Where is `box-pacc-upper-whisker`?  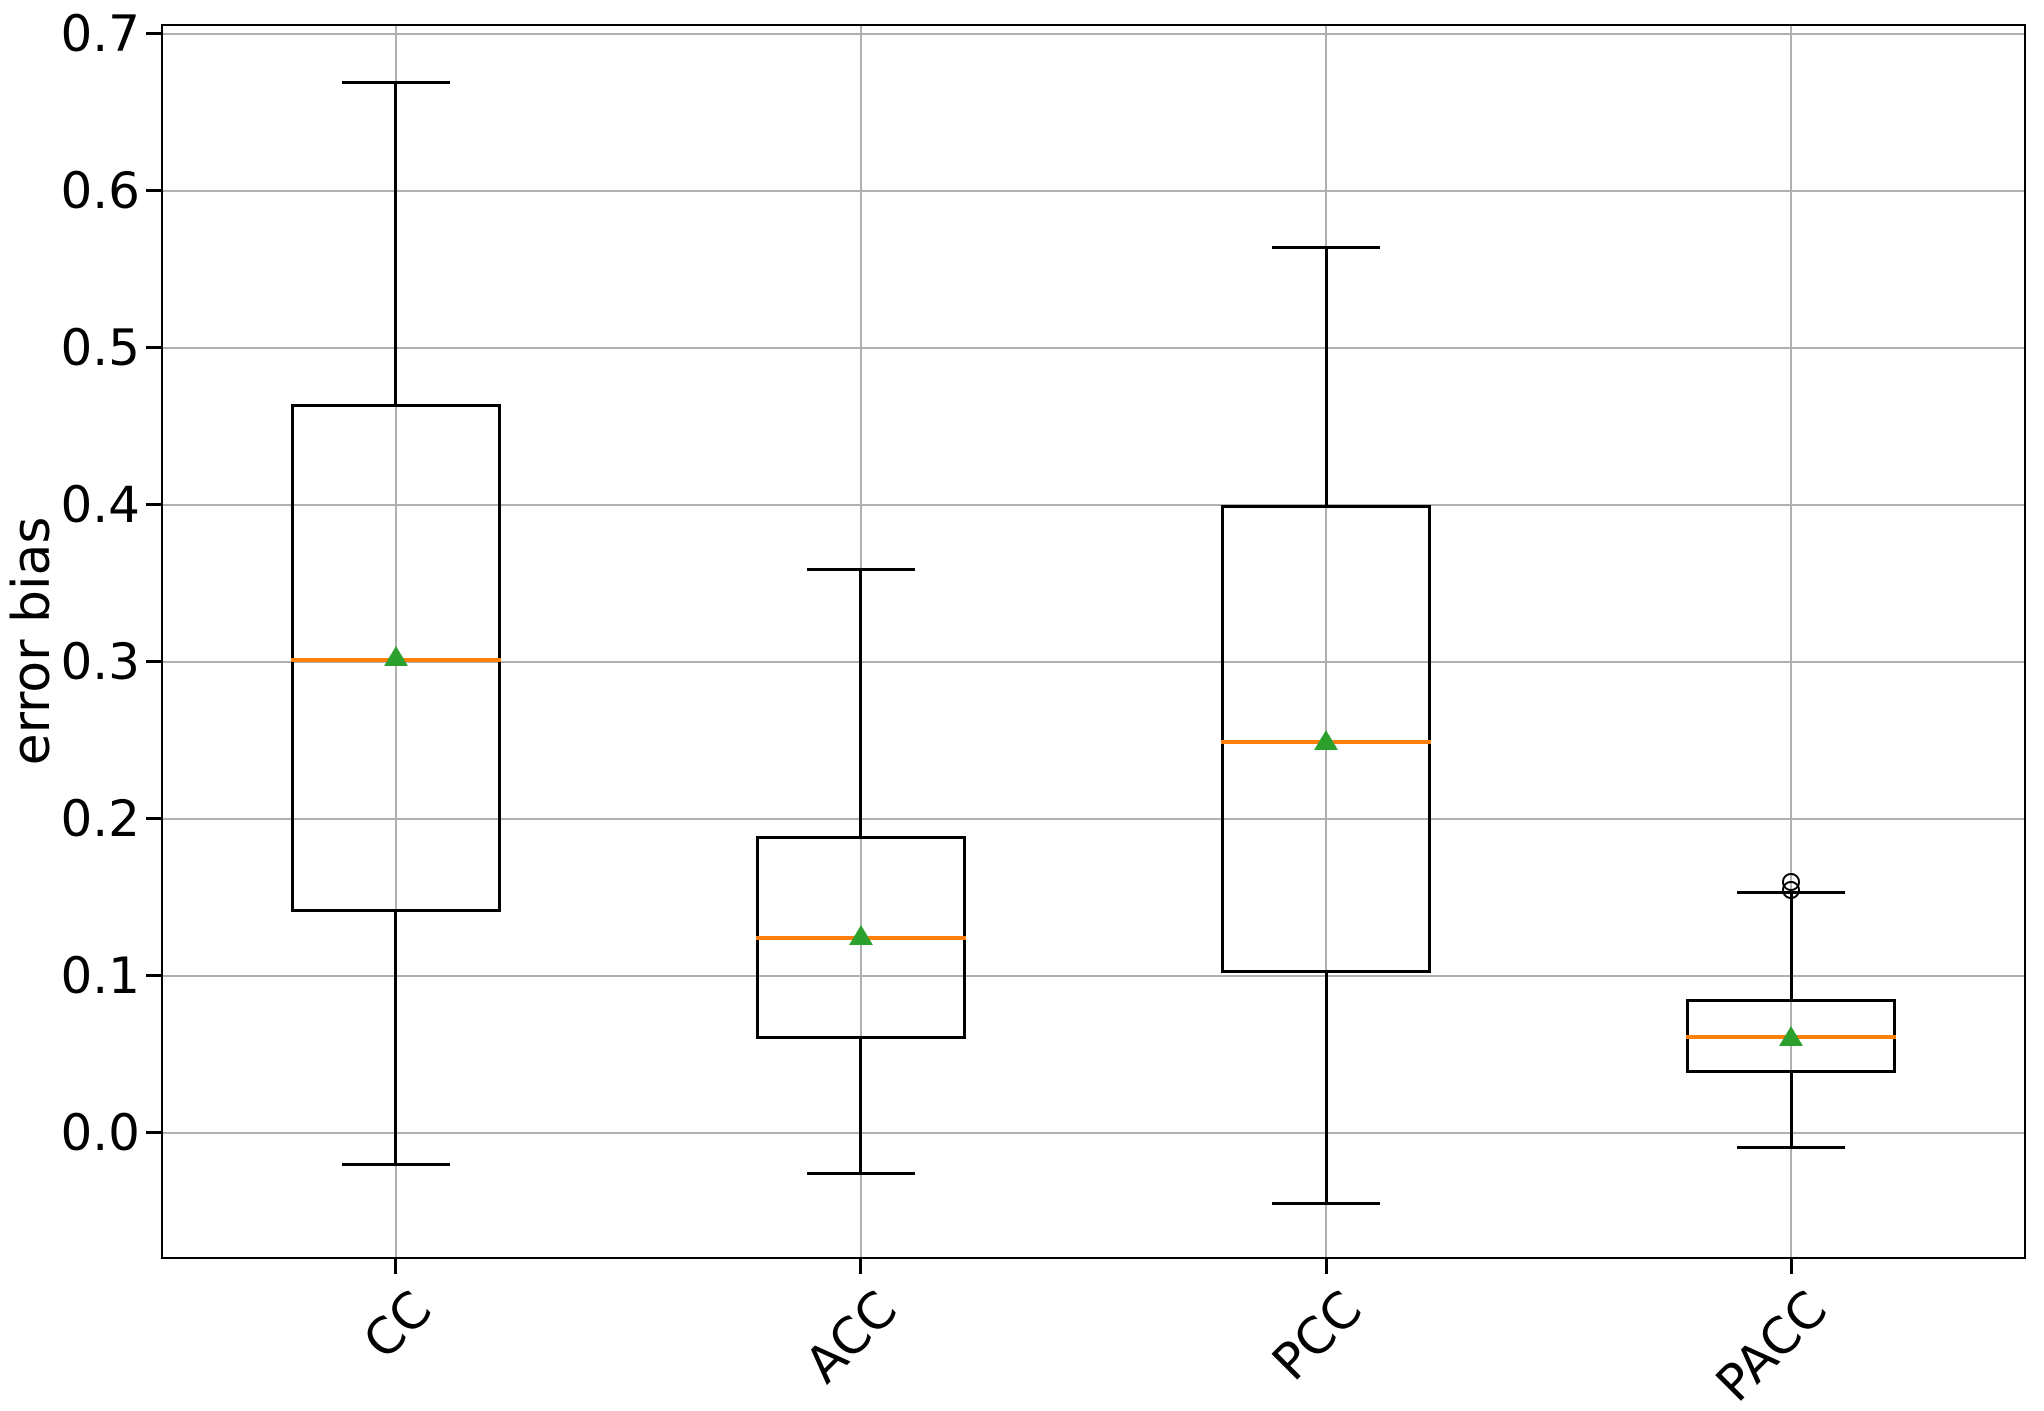
box-pacc-upper-whisker is located at coordinates (1791, 946).